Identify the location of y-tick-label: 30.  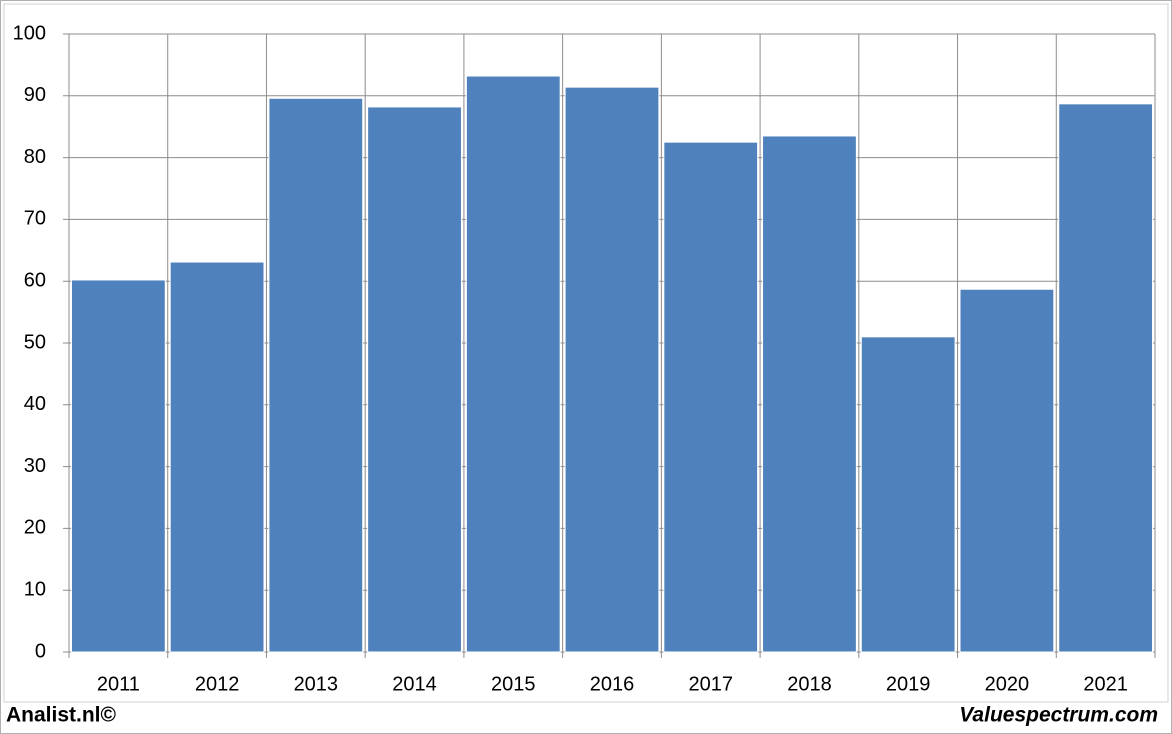
(35, 466).